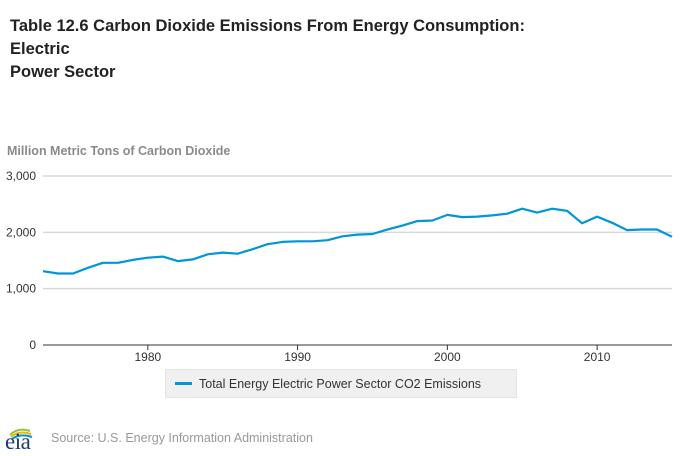  Describe the element at coordinates (21, 260) in the screenshot. I see `y-axis-ticks: 0 1,000 2,000 3,000` at that location.